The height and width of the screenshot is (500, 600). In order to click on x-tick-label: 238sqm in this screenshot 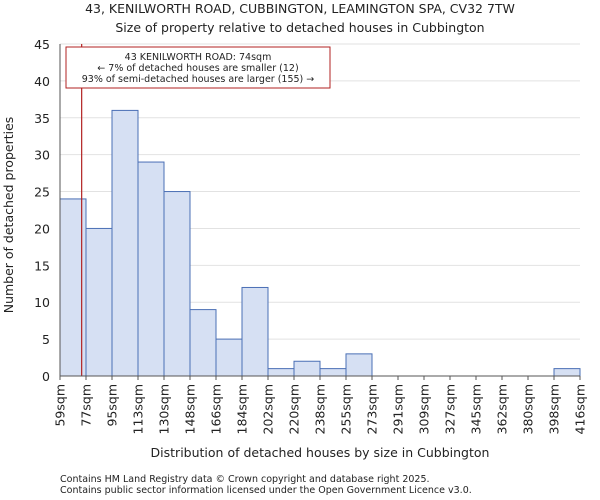, I will do `click(320, 409)`.